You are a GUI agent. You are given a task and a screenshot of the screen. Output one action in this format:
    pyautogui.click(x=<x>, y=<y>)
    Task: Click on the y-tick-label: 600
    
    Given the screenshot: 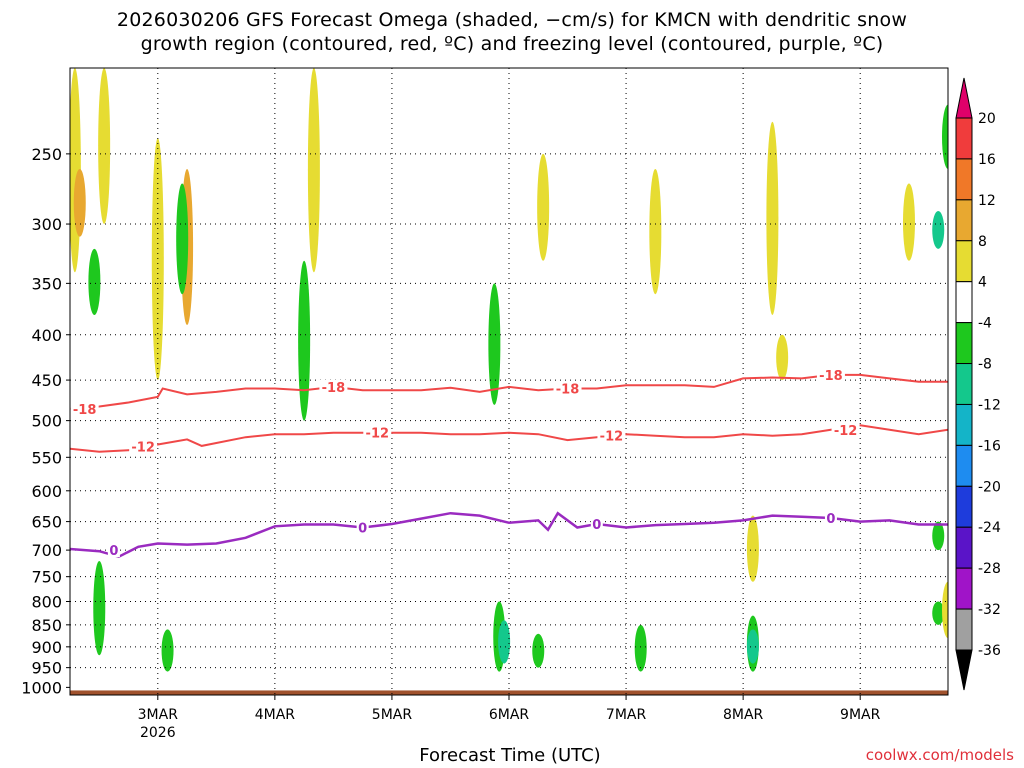 What is the action you would take?
    pyautogui.click(x=46, y=491)
    